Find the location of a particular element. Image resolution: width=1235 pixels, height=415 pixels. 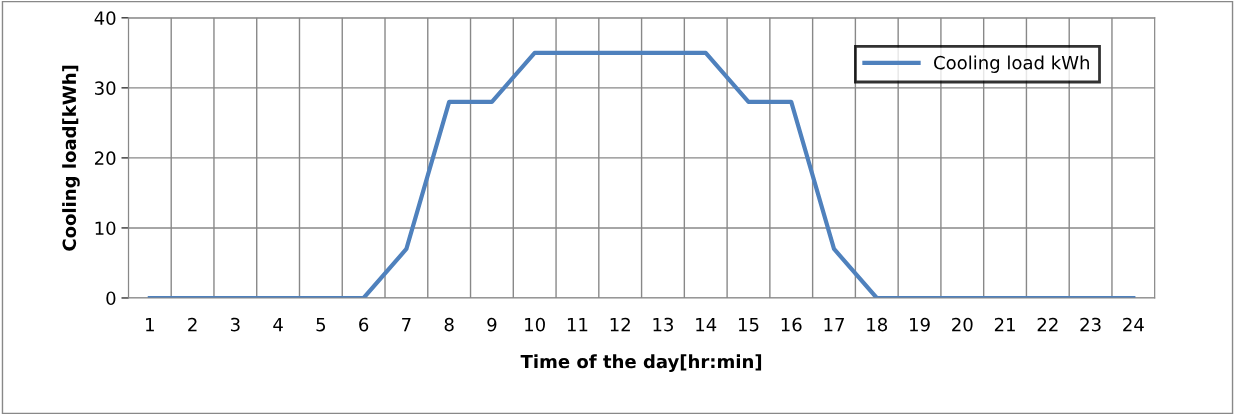

y-axis-title: Cooling load[kWh] is located at coordinates (71, 158).